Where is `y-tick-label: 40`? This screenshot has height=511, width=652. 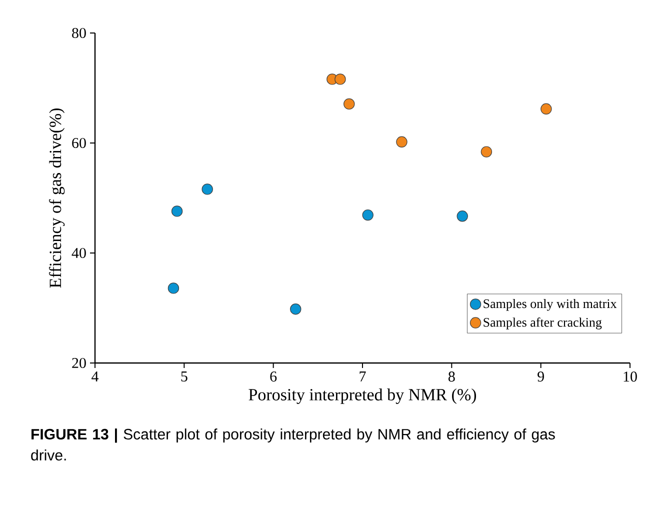
y-tick-label: 40 is located at coordinates (79, 253).